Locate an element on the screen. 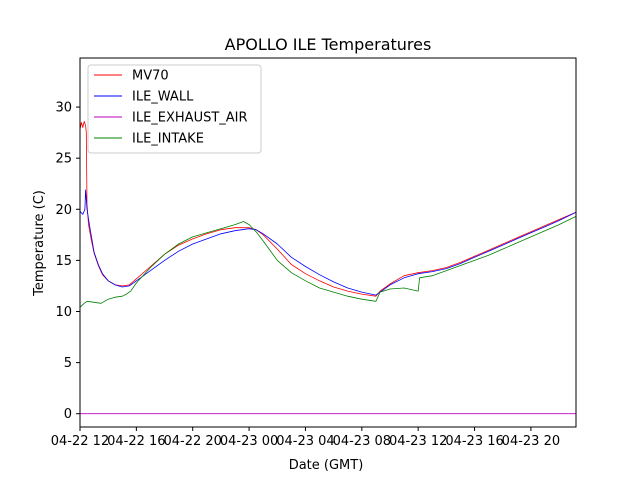 The image size is (640, 484). y-tick-label: 0 is located at coordinates (68, 414).